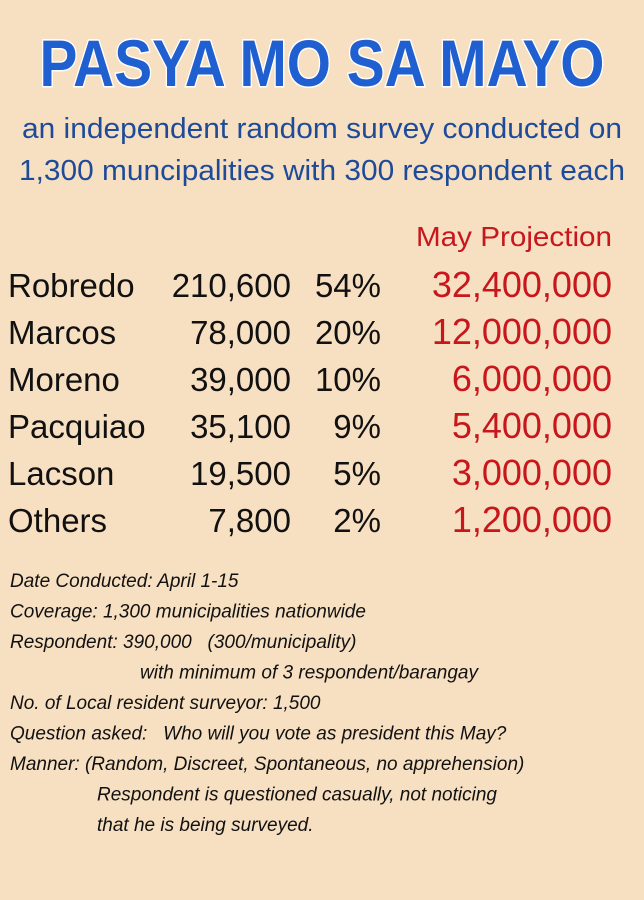 This screenshot has height=900, width=644. Describe the element at coordinates (240, 473) in the screenshot. I see `respondent-count: 19,500` at that location.